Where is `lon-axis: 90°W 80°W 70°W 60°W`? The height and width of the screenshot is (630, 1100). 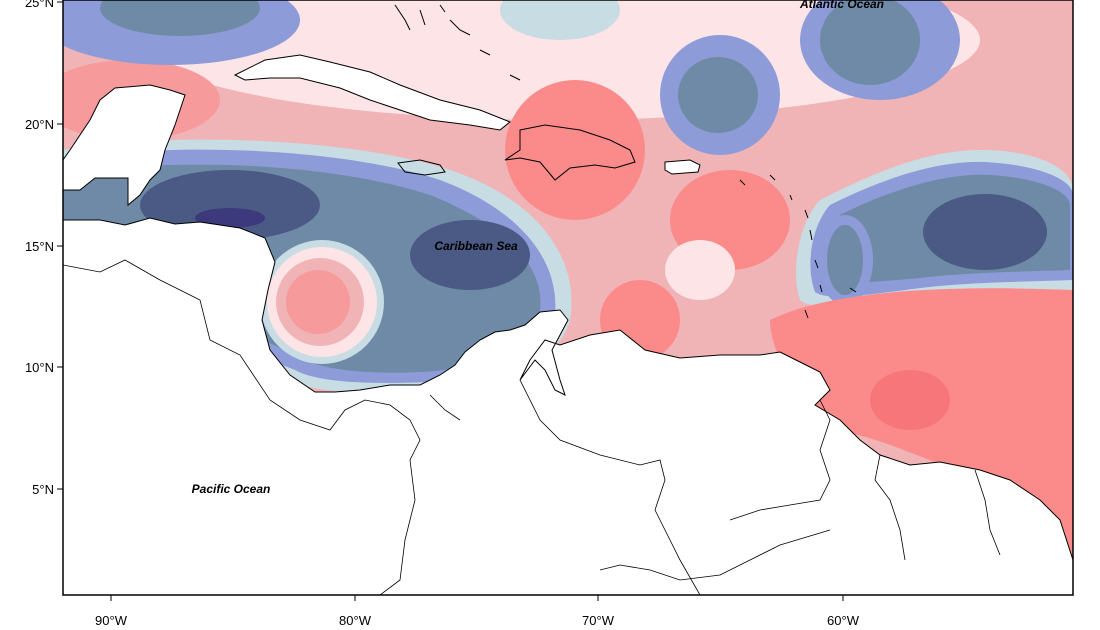 lon-axis: 90°W 80°W 70°W 60°W is located at coordinates (477, 611).